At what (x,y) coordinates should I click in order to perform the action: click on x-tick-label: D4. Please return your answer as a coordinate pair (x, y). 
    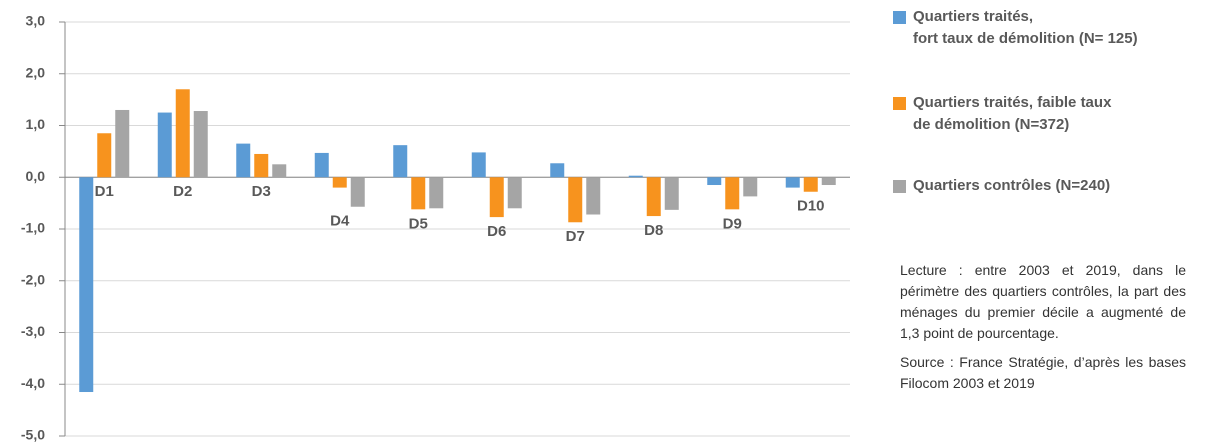
    Looking at the image, I should click on (340, 221).